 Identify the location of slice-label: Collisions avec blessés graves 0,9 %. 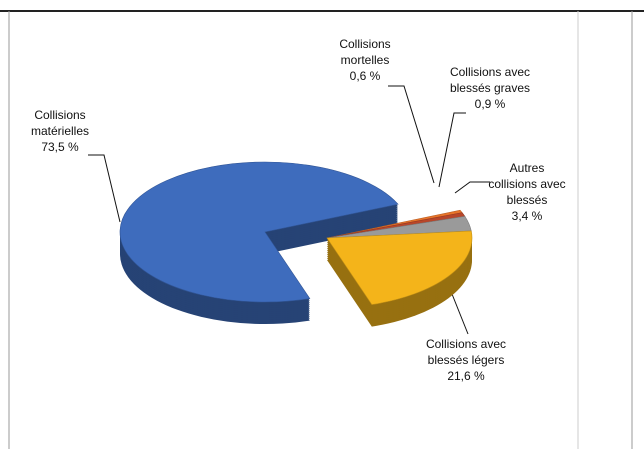
(490, 88).